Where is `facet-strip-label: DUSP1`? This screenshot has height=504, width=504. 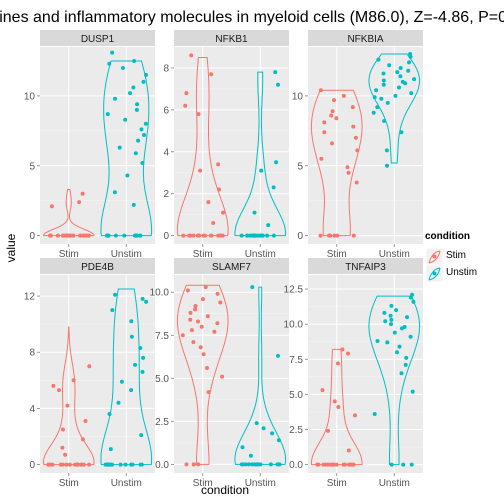 facet-strip-label: DUSP1 is located at coordinates (98, 39).